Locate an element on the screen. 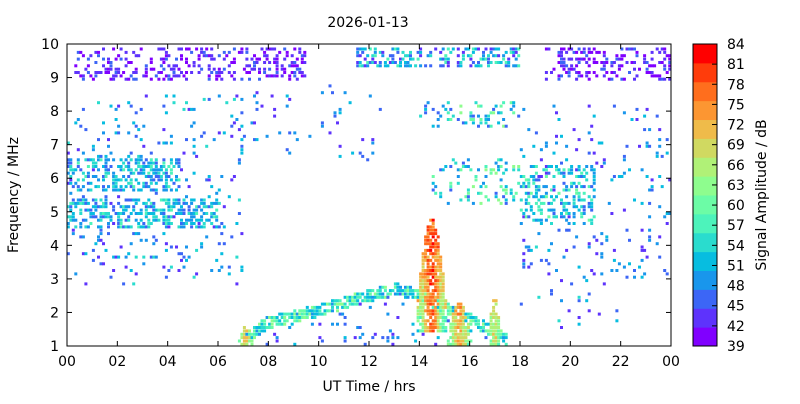 The image size is (800, 404). colorbar-tick-label: 84 is located at coordinates (736, 45).